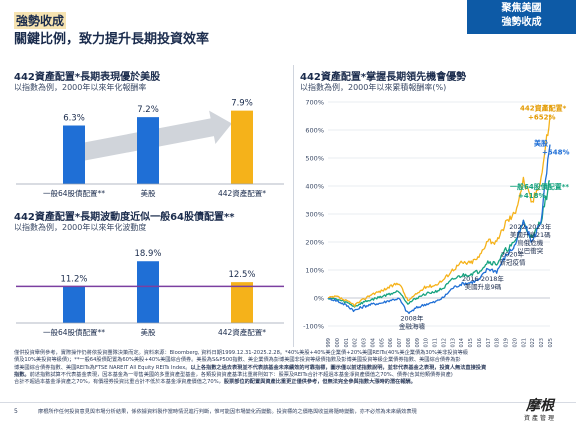 The height and width of the screenshot is (432, 576). Describe the element at coordinates (412, 325) in the screenshot. I see `annotation-text: 金融海嘯` at that location.